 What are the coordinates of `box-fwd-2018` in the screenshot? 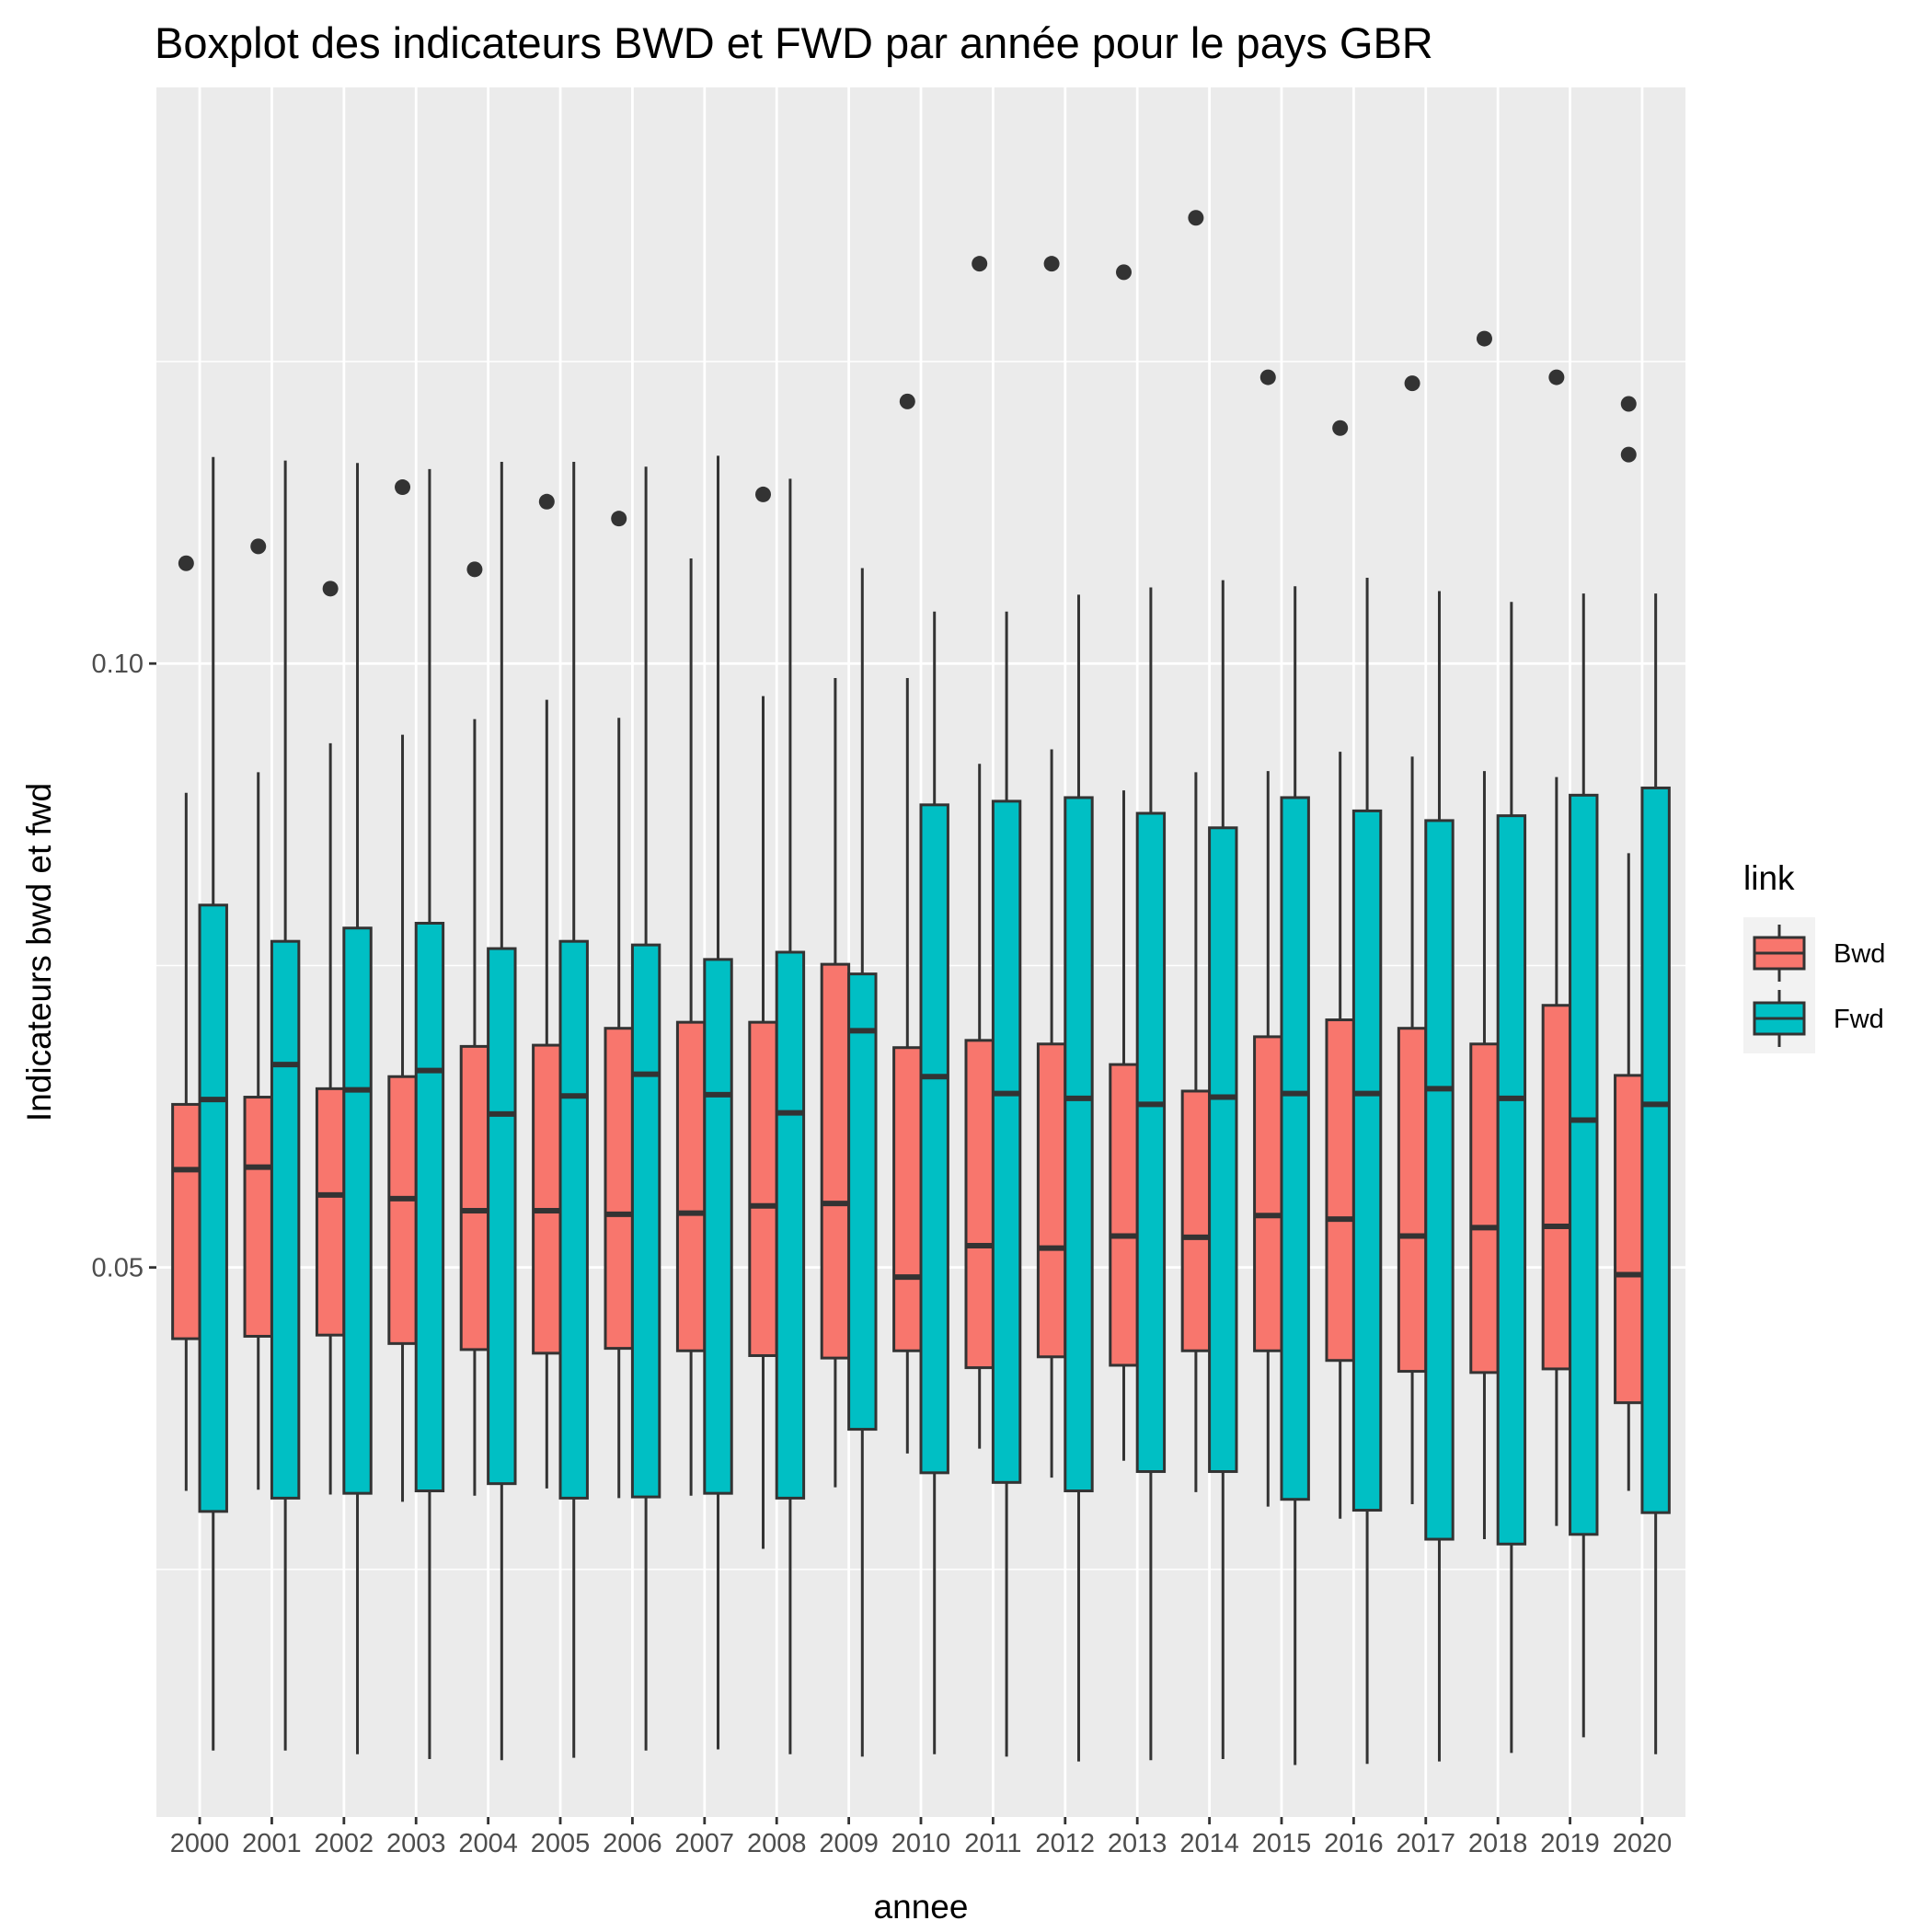 It's located at (1511, 1178).